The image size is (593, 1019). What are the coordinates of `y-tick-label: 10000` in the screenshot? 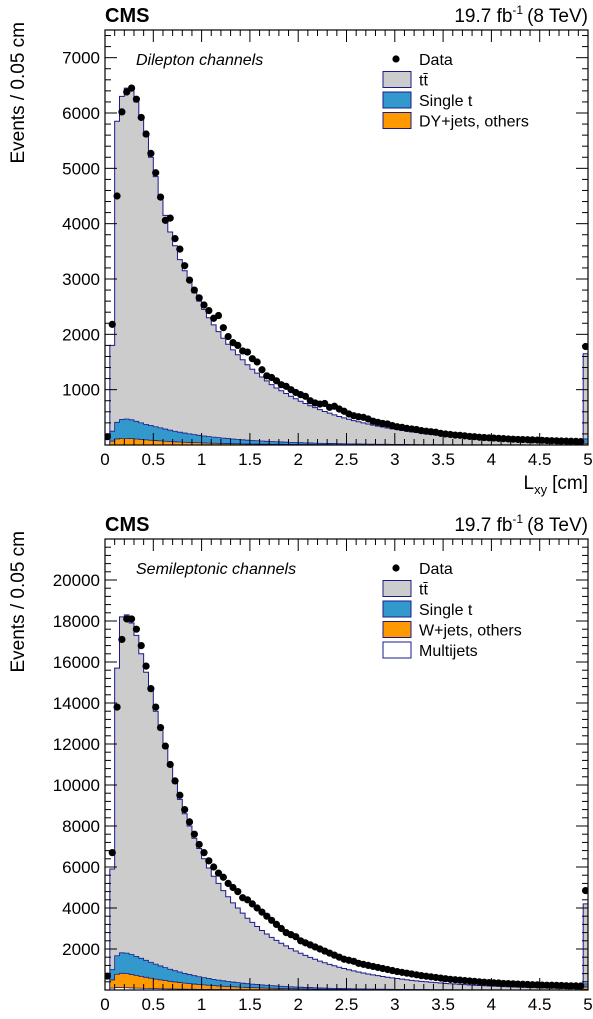 It's located at (76, 785).